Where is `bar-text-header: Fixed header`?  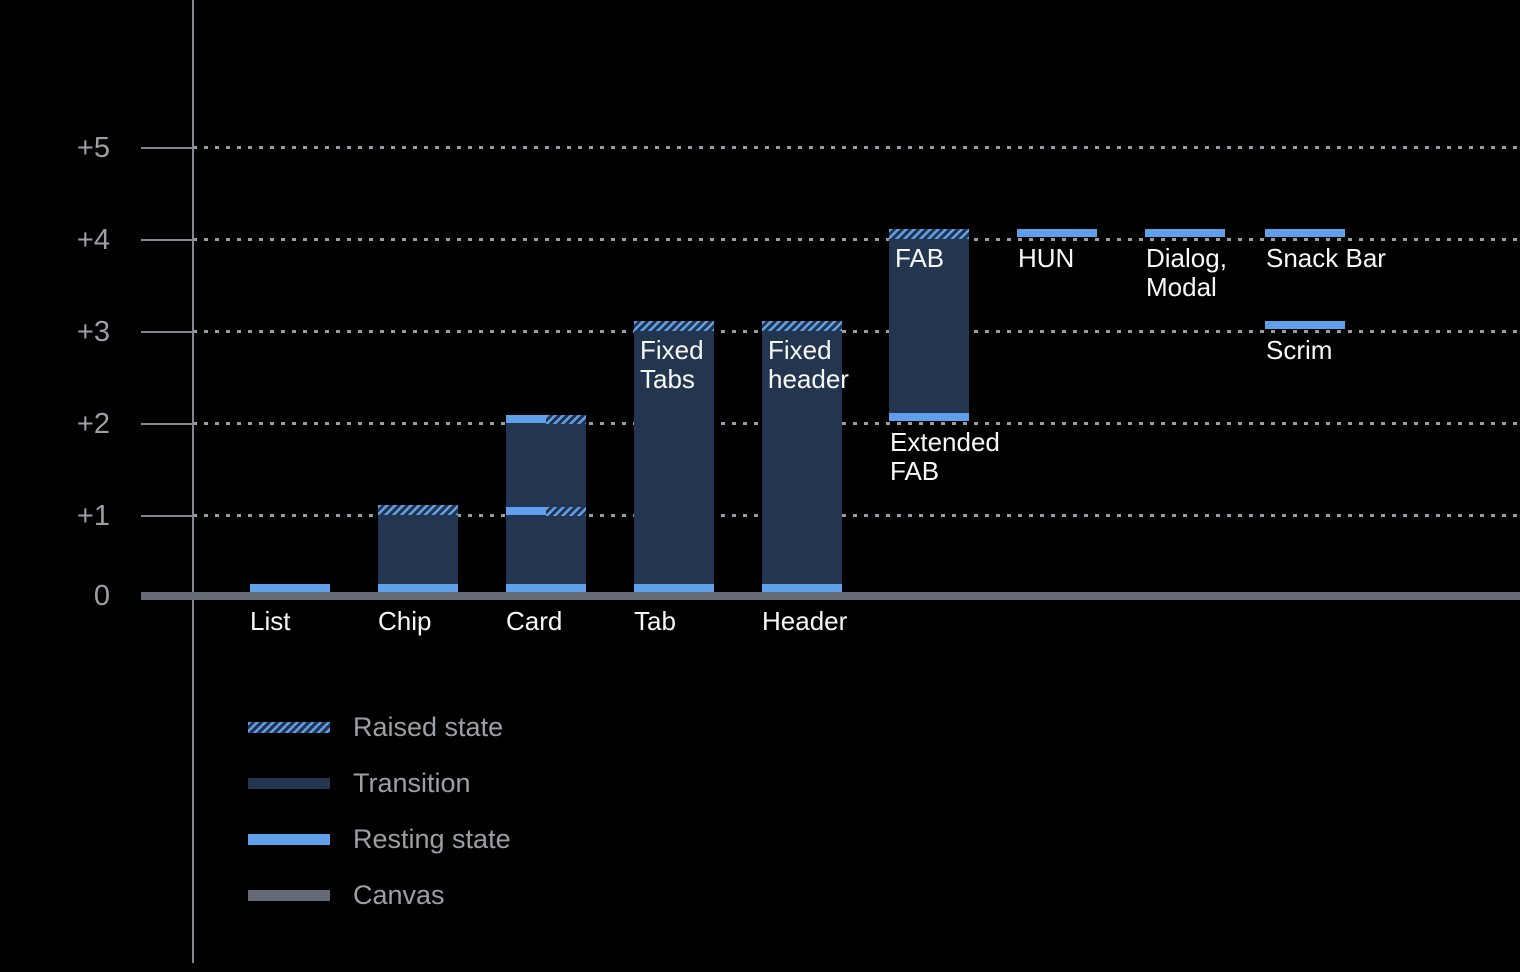
bar-text-header: Fixed header is located at coordinates (808, 364).